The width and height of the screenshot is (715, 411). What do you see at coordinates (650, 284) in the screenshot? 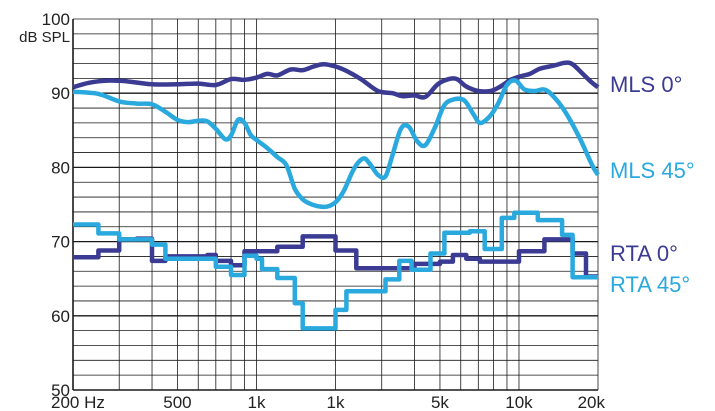
I see `series-label-rta-45: RTA 45°` at bounding box center [650, 284].